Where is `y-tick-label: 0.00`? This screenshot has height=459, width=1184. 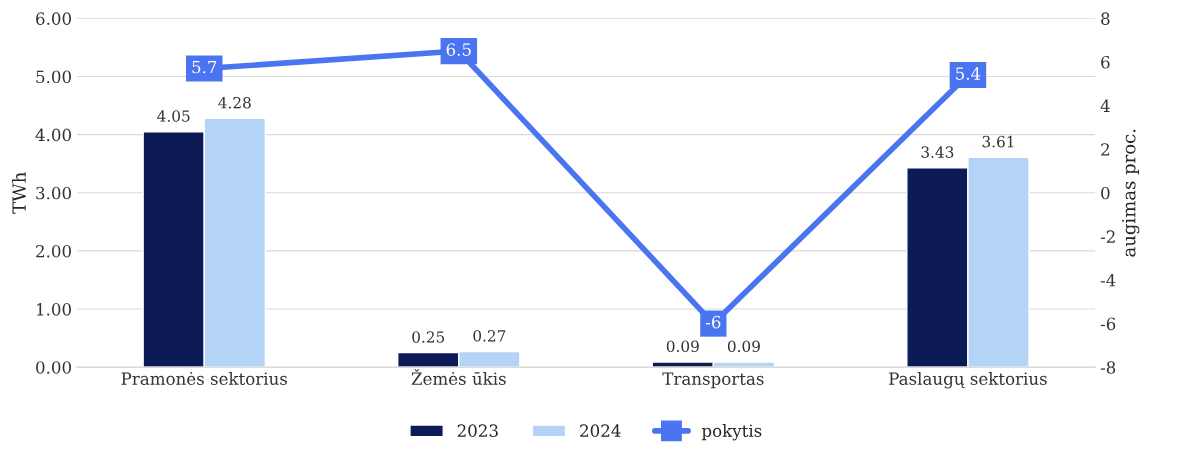 y-tick-label: 0.00 is located at coordinates (53, 367).